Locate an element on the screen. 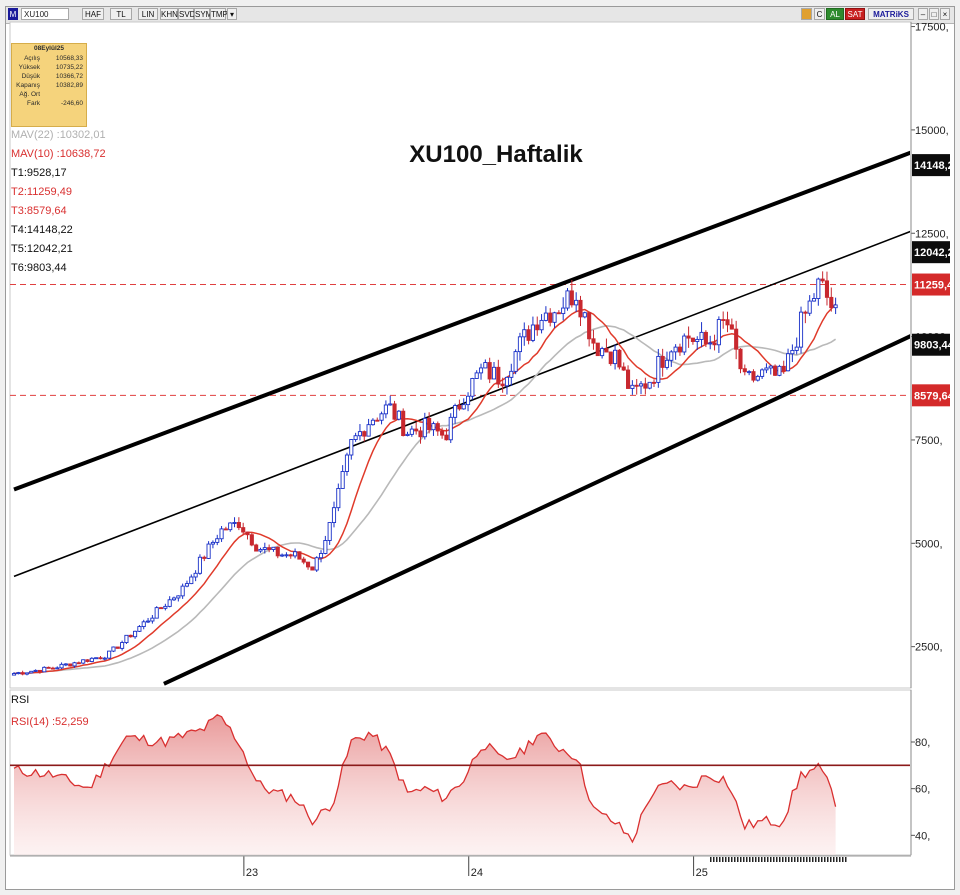 The width and height of the screenshot is (960, 895). info-row-change: Fark -246,60 is located at coordinates (49, 103).